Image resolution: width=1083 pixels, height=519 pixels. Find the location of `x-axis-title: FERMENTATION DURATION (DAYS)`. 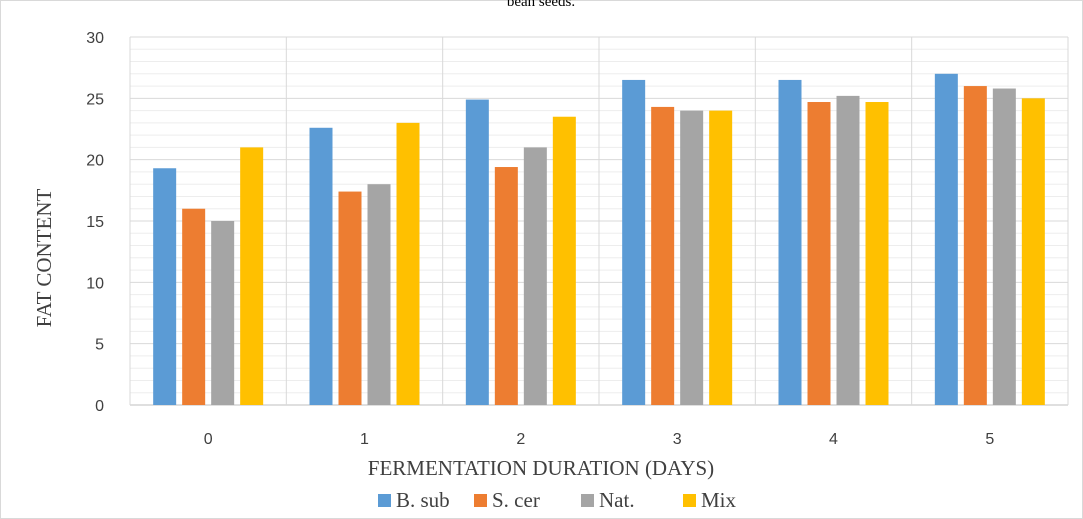

x-axis-title: FERMENTATION DURATION (DAYS) is located at coordinates (541, 468).